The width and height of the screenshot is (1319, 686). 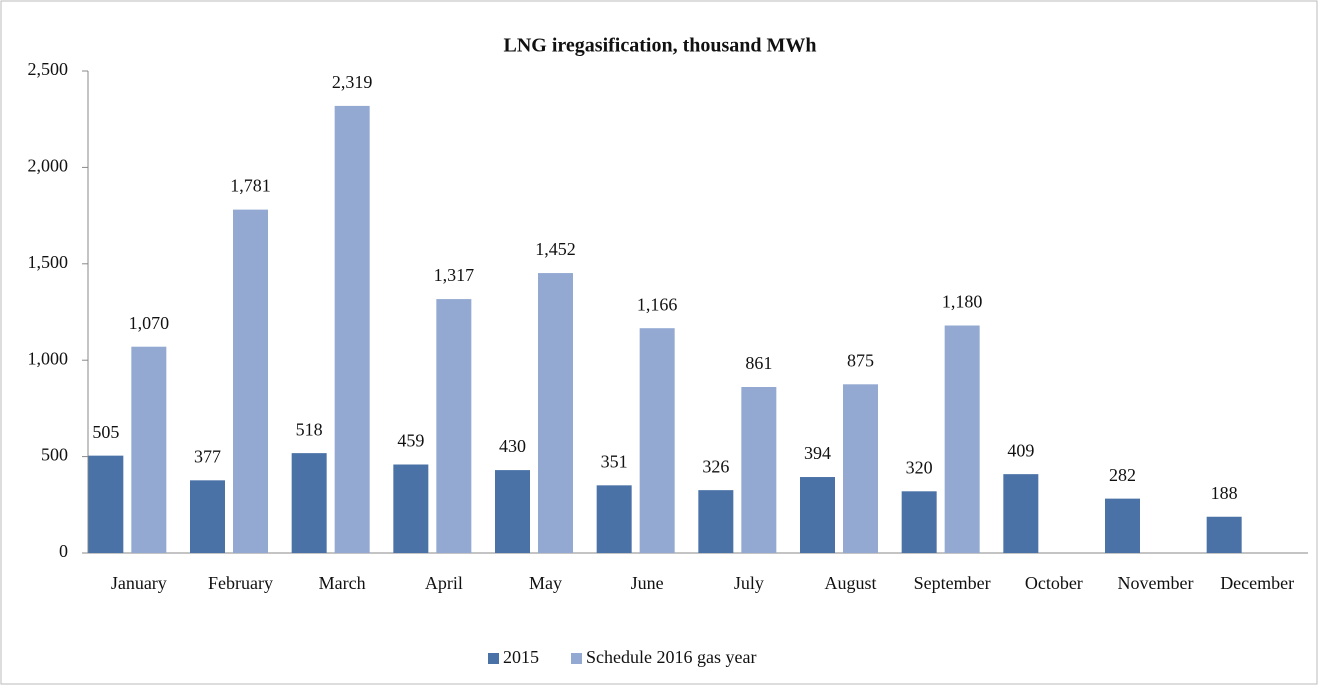 What do you see at coordinates (309, 429) in the screenshot?
I see `value-label: 518` at bounding box center [309, 429].